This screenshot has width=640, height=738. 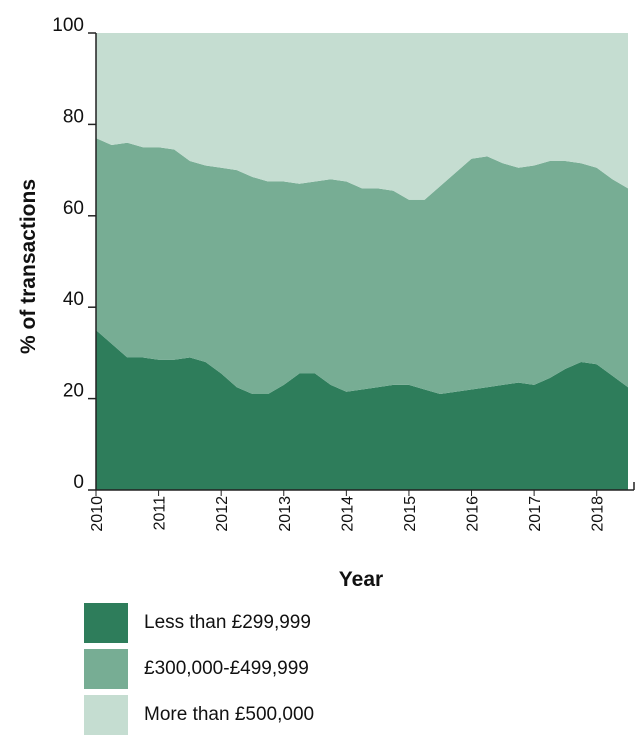 I want to click on x-tick-label: 2011, so click(x=160, y=513).